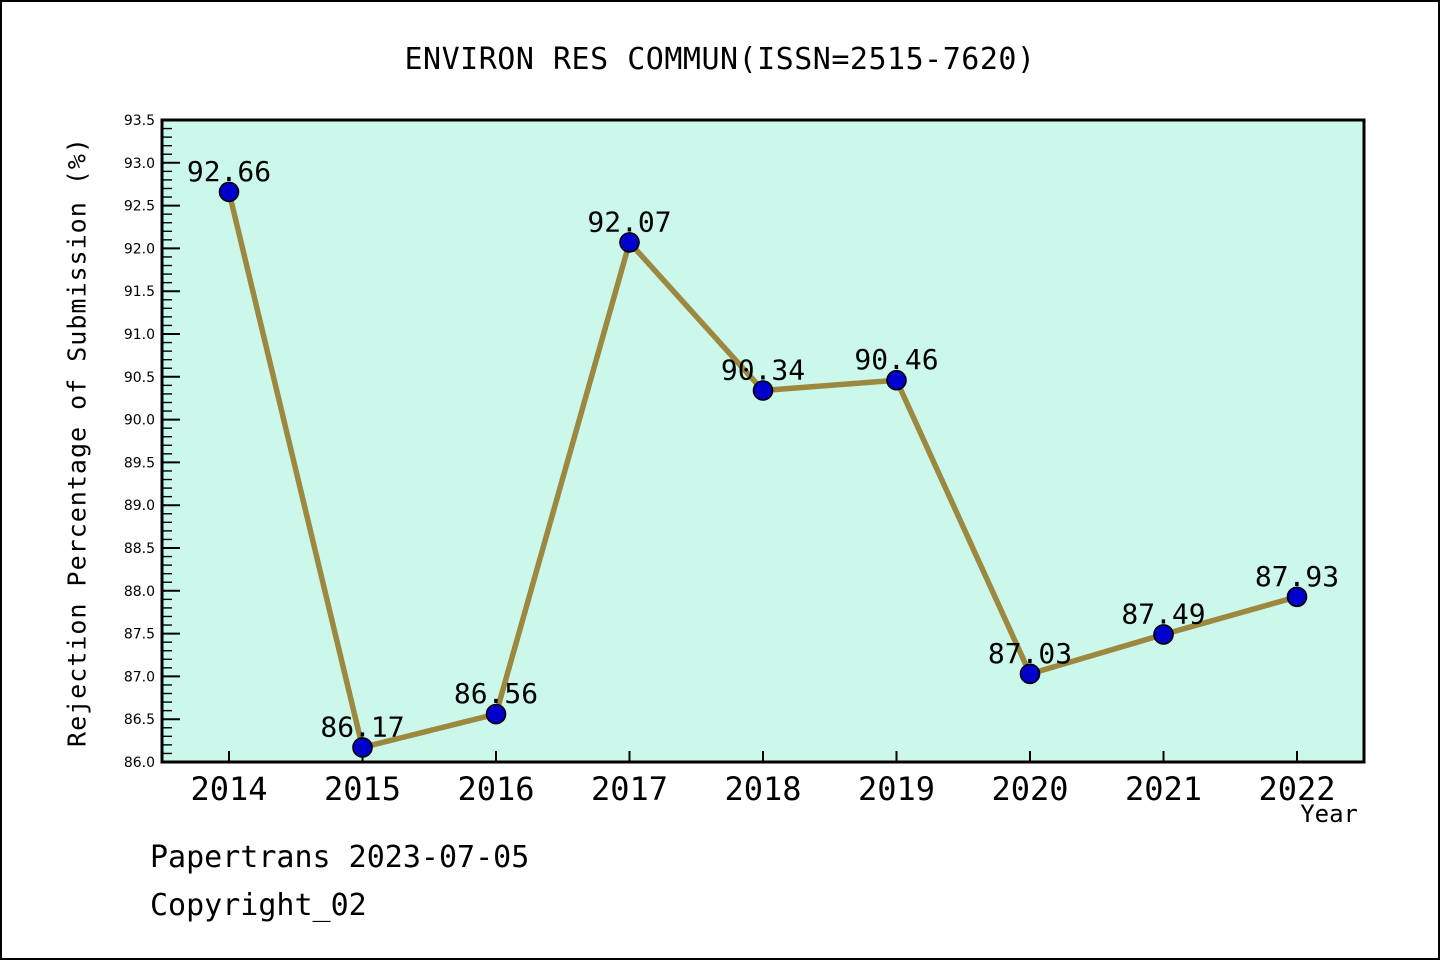  I want to click on data-point-label: 92.66, so click(229, 171).